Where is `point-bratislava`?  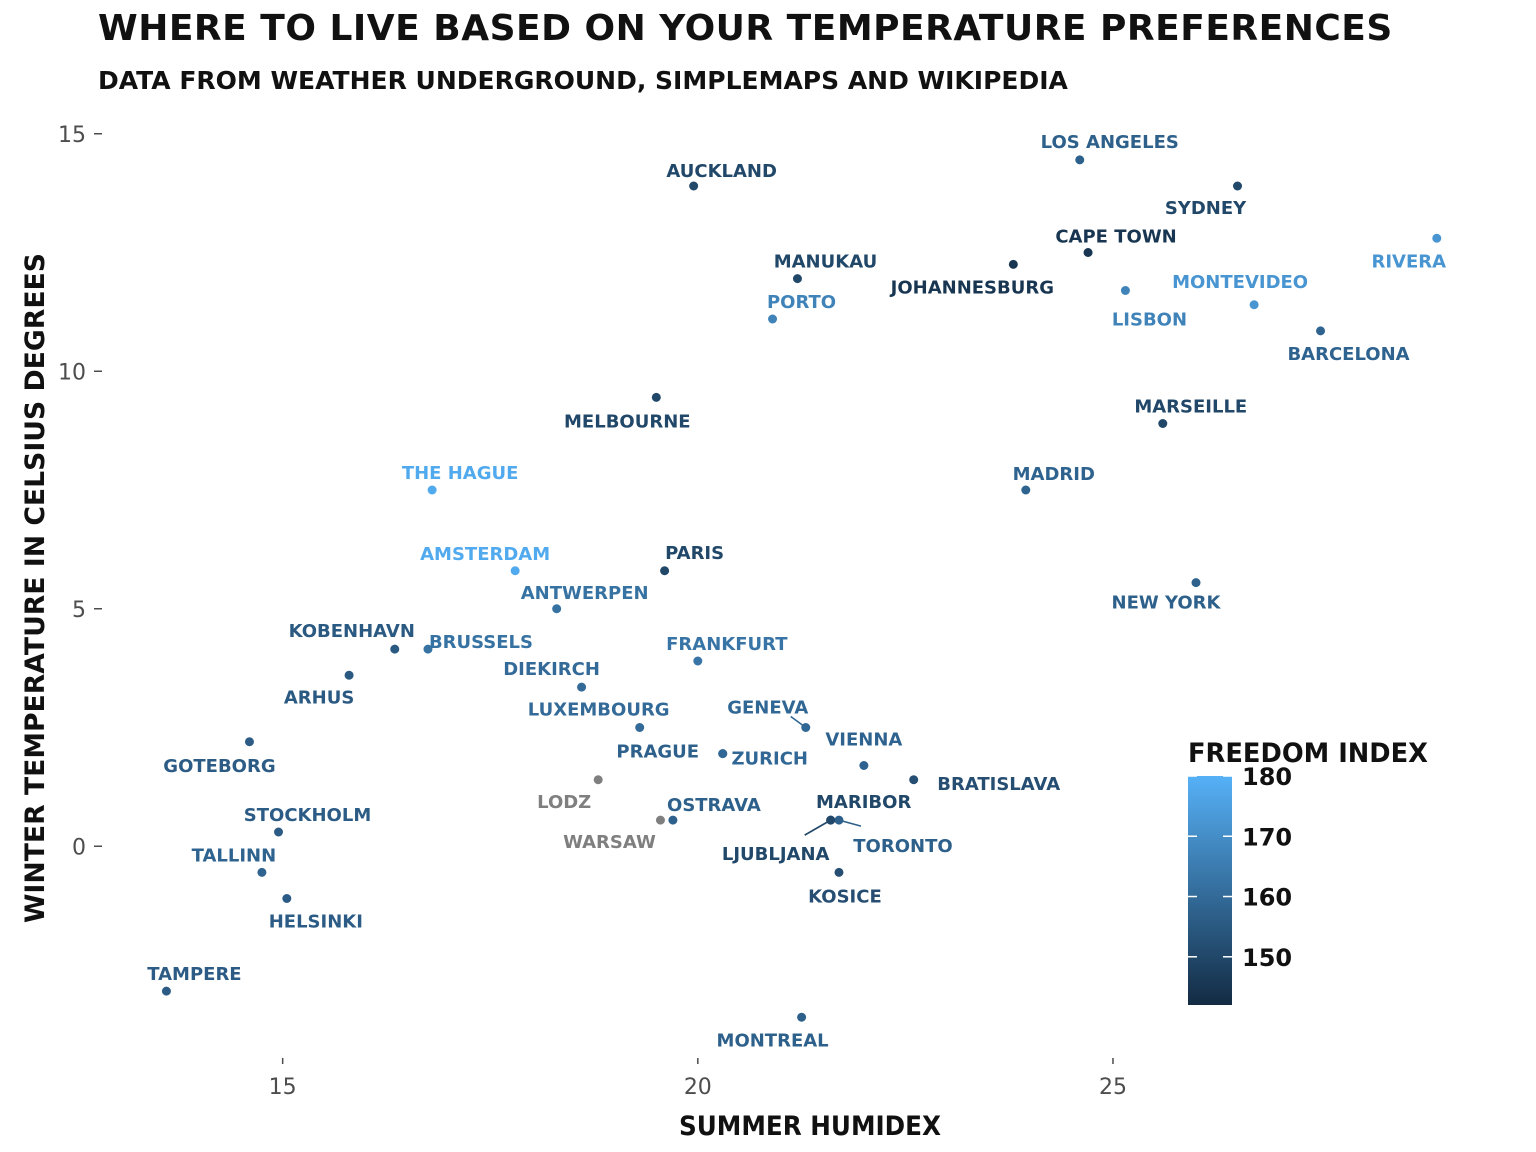
point-bratislava is located at coordinates (914, 780).